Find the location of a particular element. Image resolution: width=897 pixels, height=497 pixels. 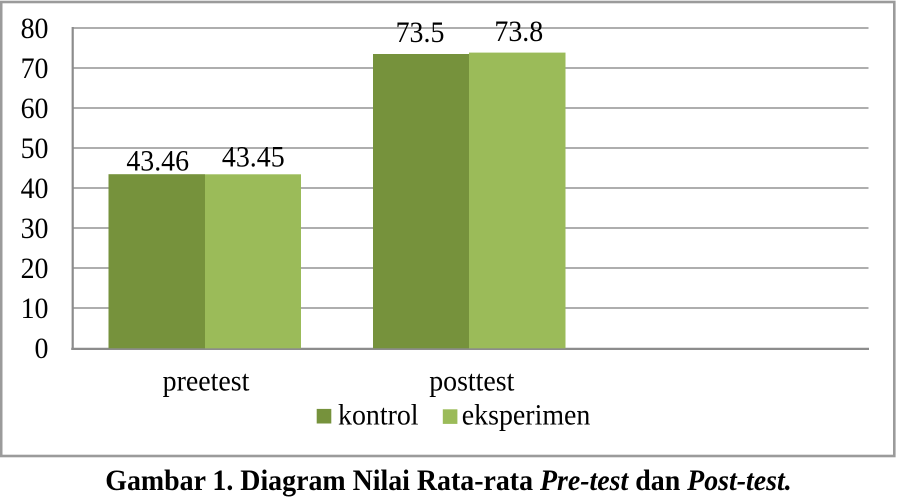

svg-text: posttest is located at coordinates (471, 381).